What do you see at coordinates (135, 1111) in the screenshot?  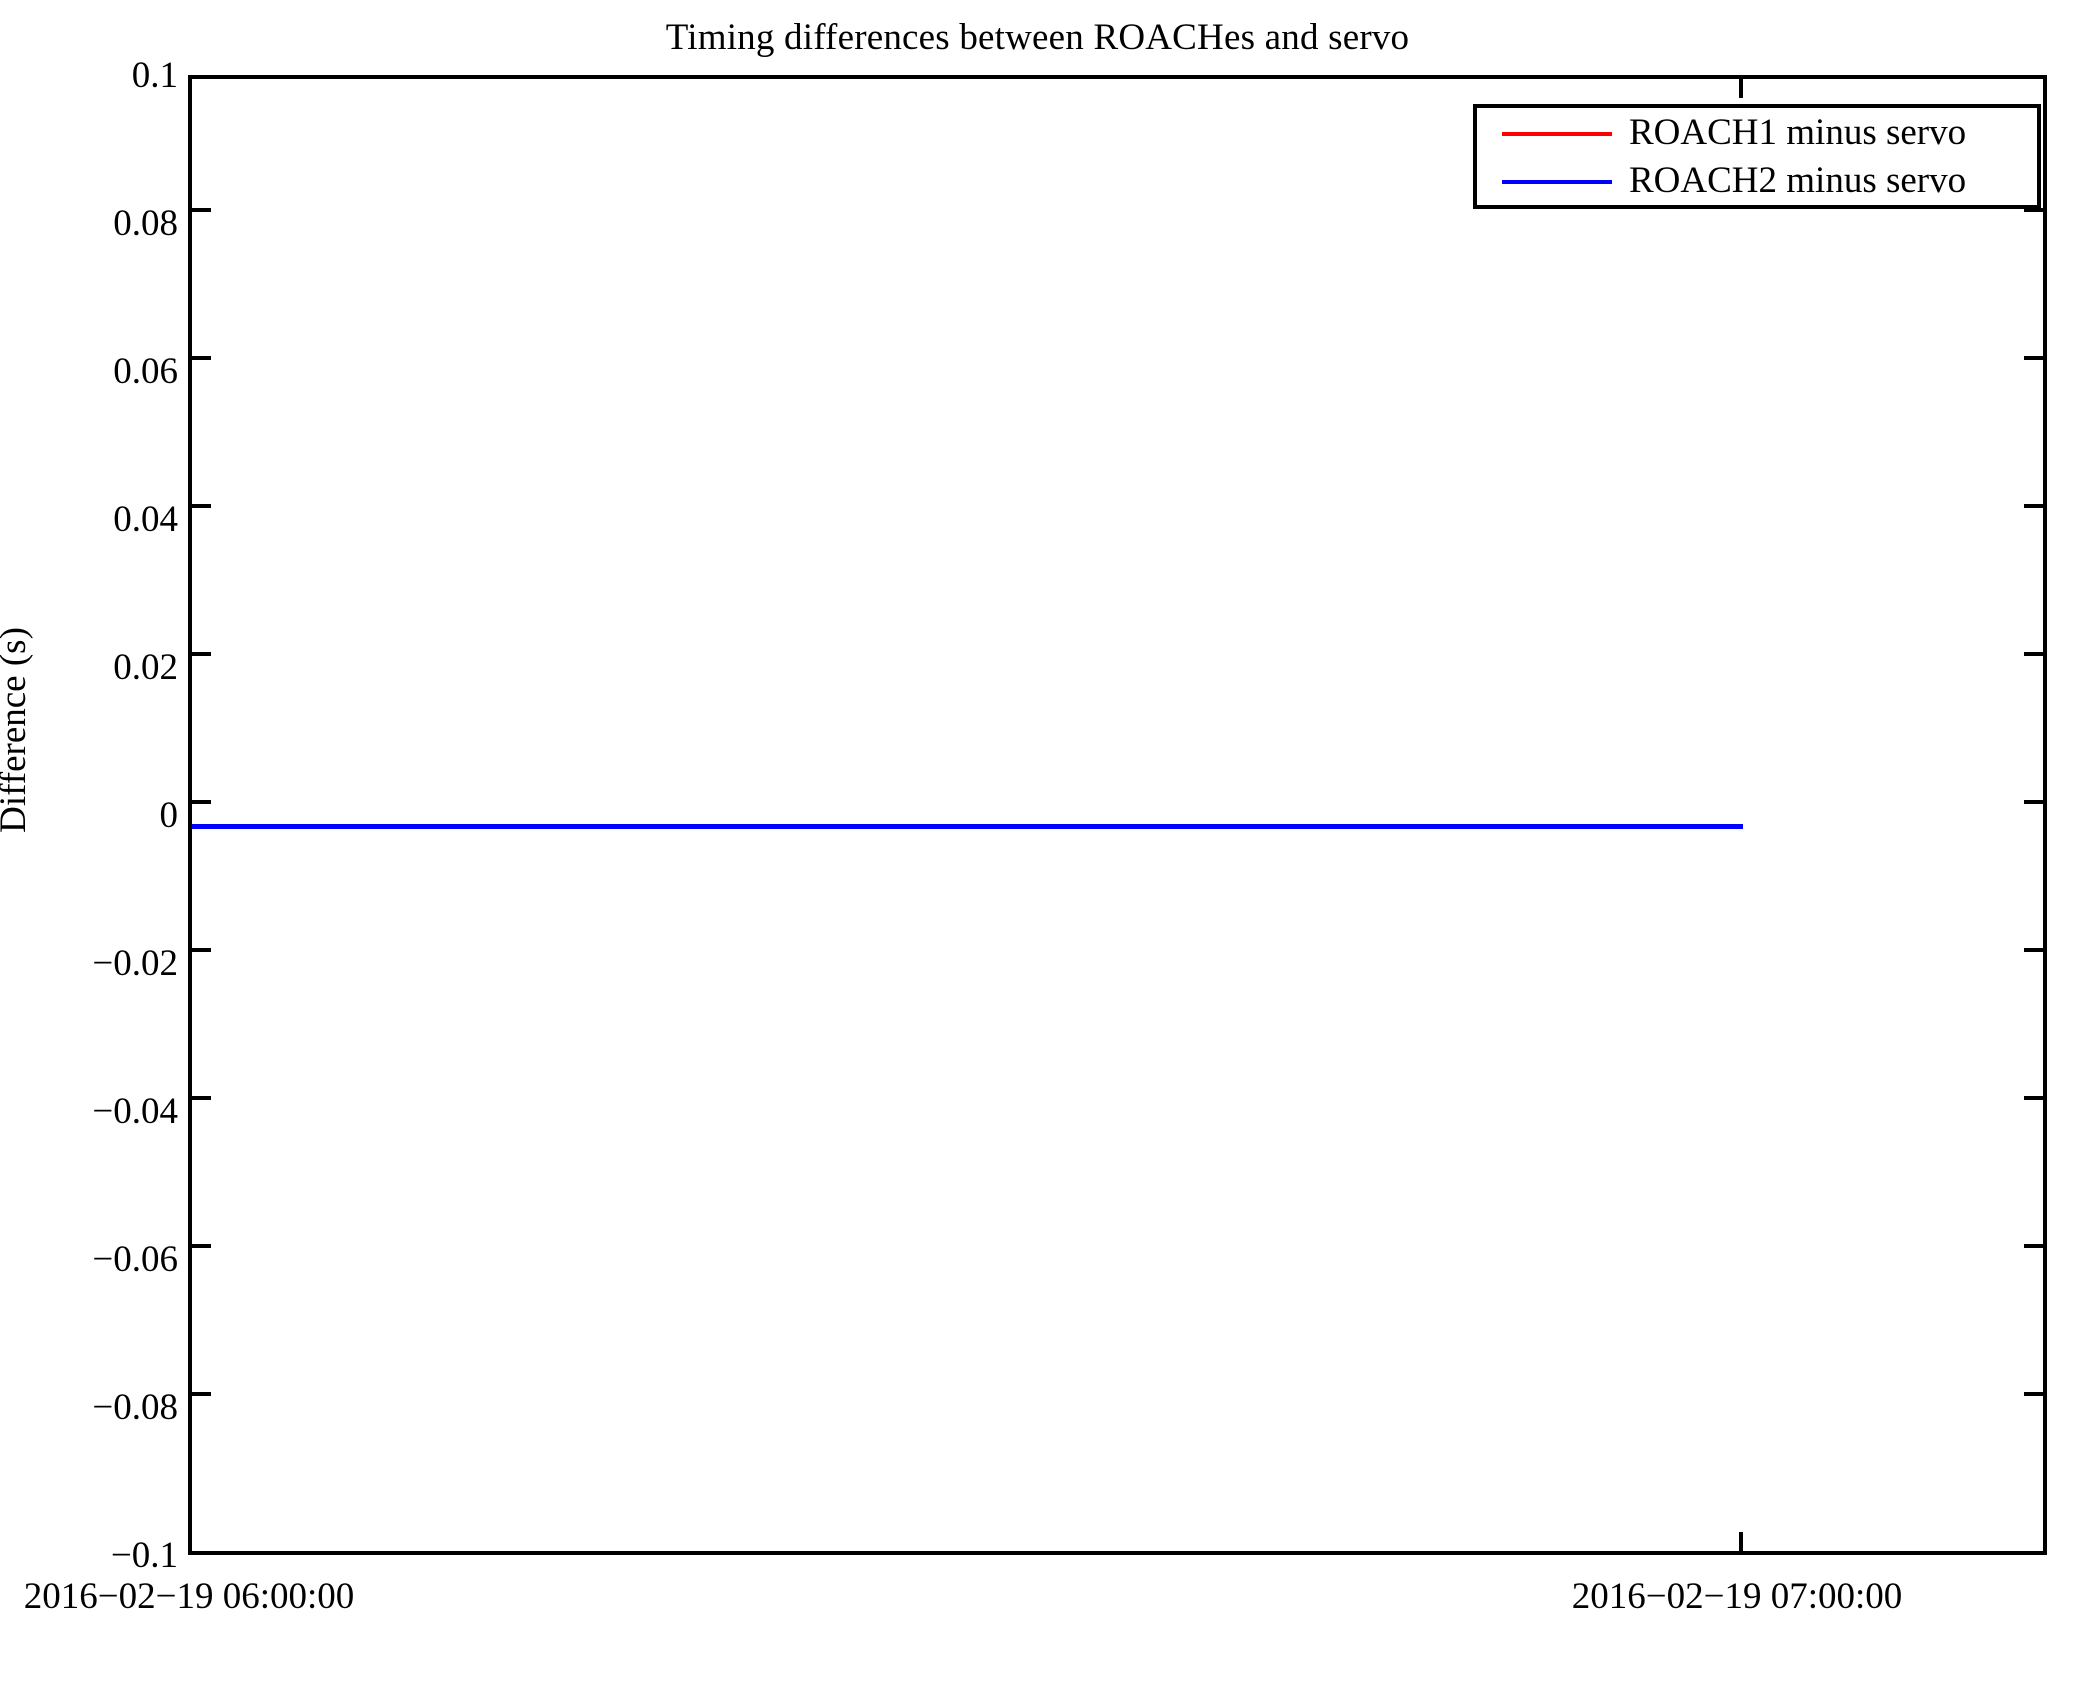 I see `ytick-label-7: −0.04` at bounding box center [135, 1111].